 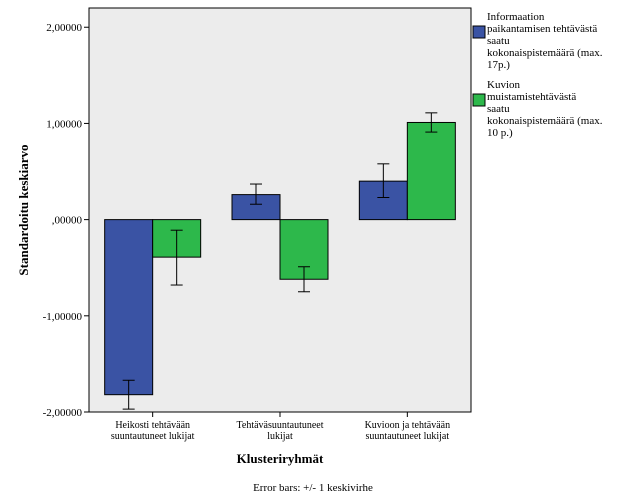 What do you see at coordinates (531, 97) in the screenshot?
I see `legend-label: muistamistehtävästä` at bounding box center [531, 97].